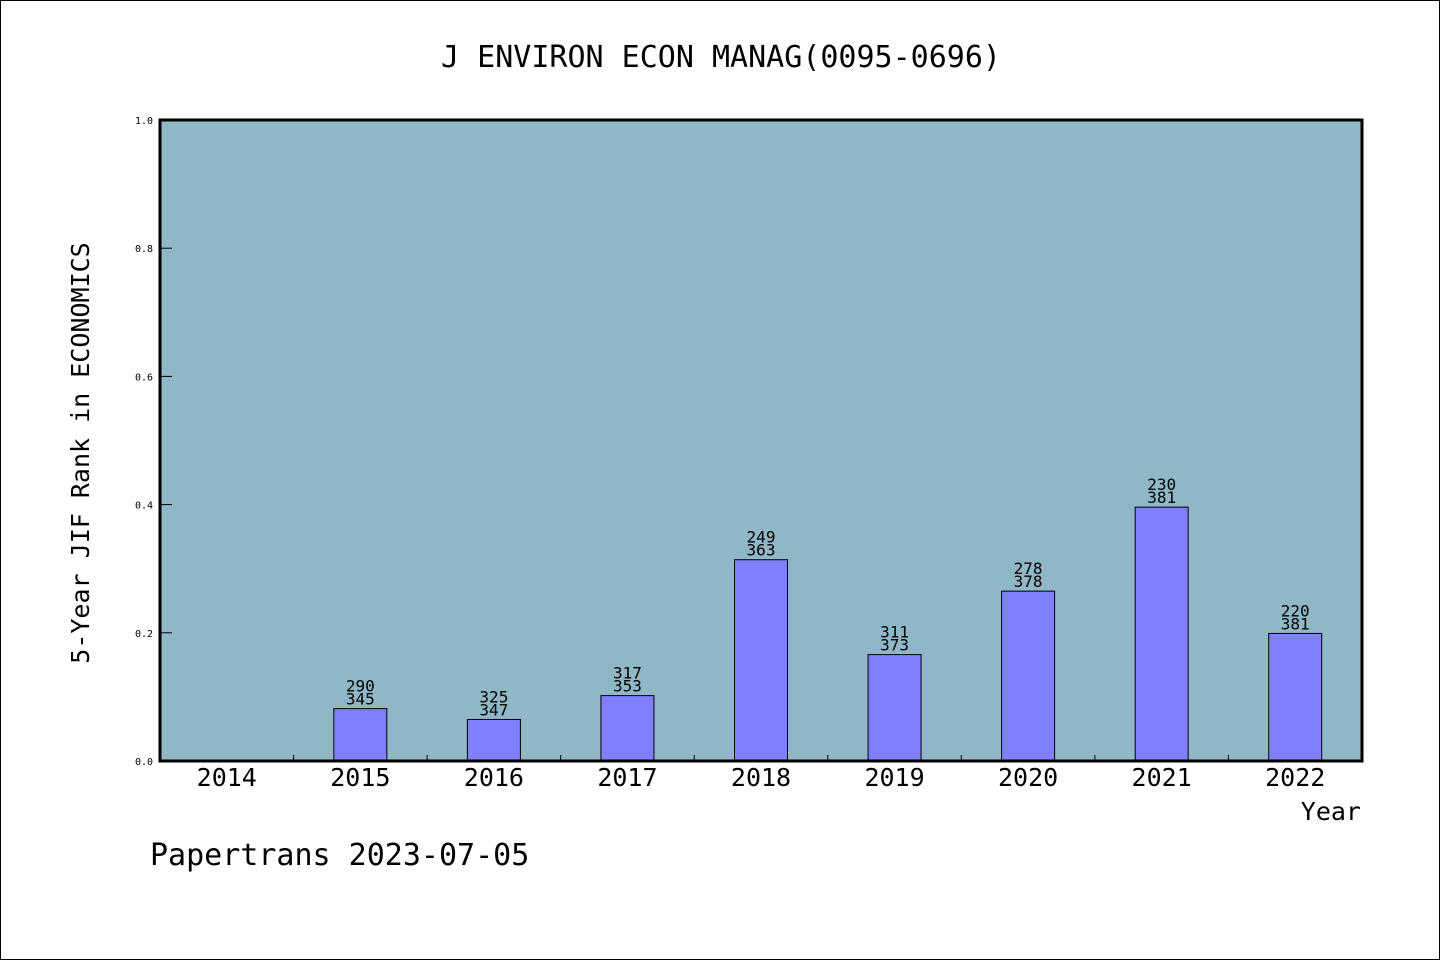 This screenshot has height=964, width=1440. I want to click on bar-label-total: 347, so click(493, 709).